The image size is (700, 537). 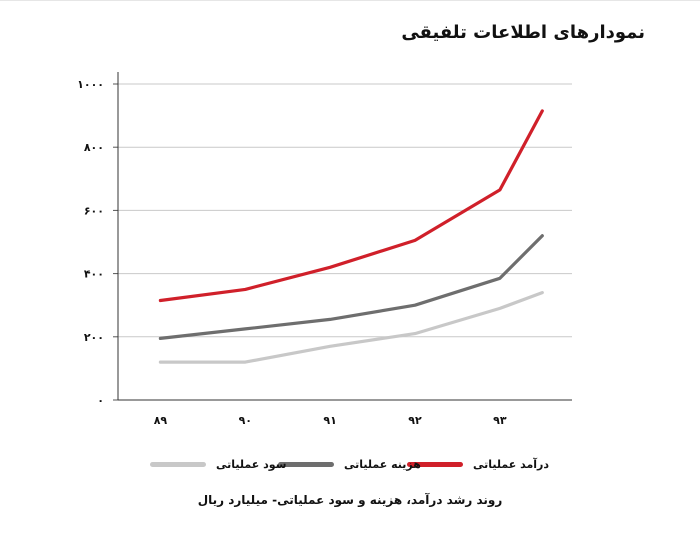 What do you see at coordinates (100, 400) in the screenshot?
I see `y-tick-label: ۰` at bounding box center [100, 400].